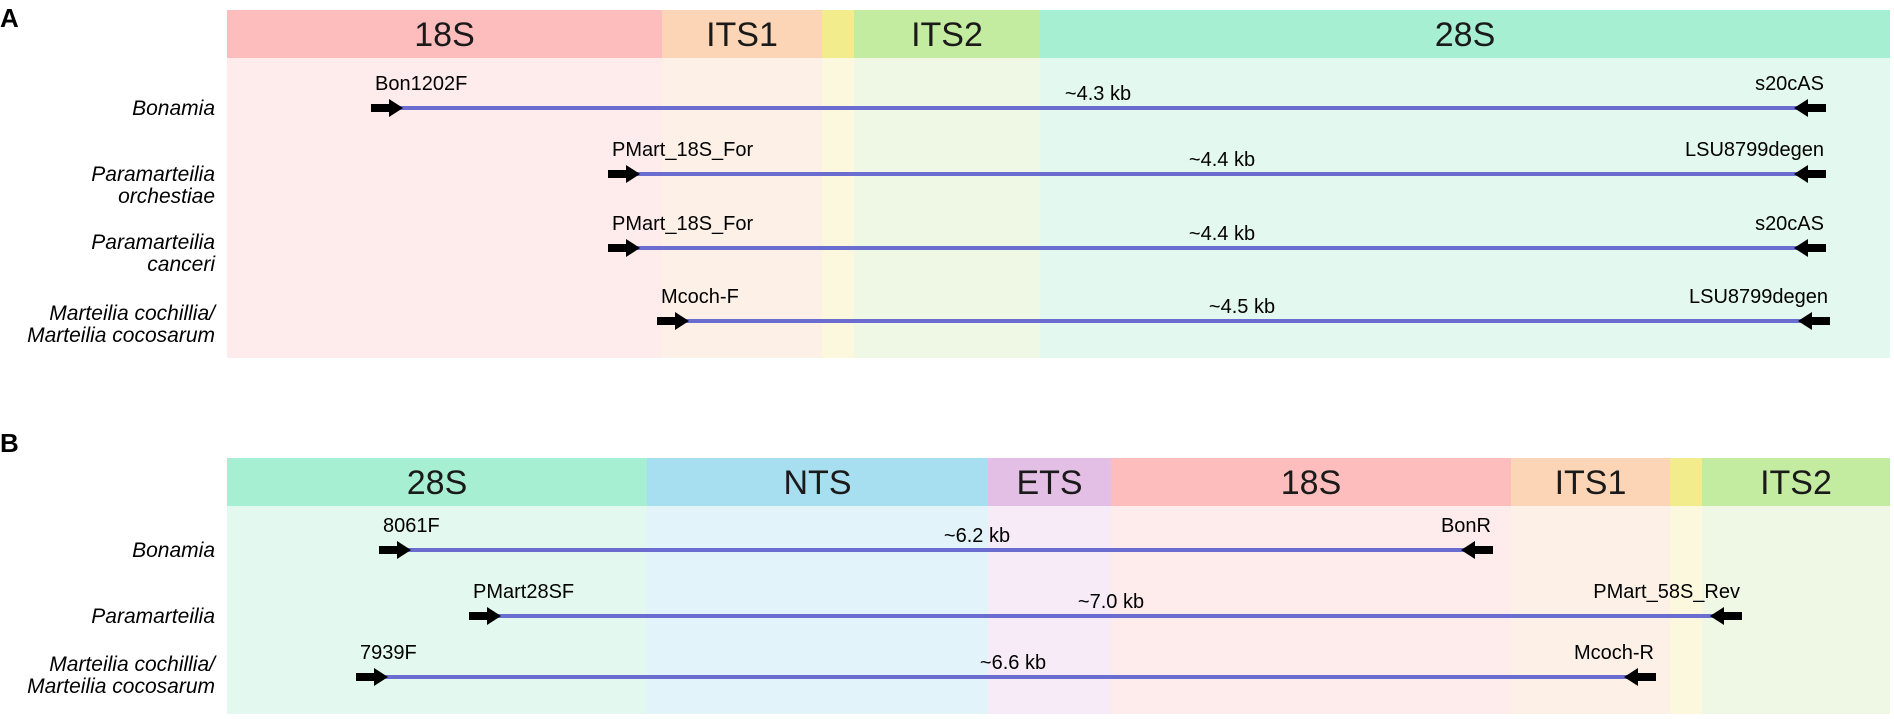 Image resolution: width=1894 pixels, height=719 pixels. What do you see at coordinates (947, 184) in the screenshot?
I see `region-body-its2` at bounding box center [947, 184].